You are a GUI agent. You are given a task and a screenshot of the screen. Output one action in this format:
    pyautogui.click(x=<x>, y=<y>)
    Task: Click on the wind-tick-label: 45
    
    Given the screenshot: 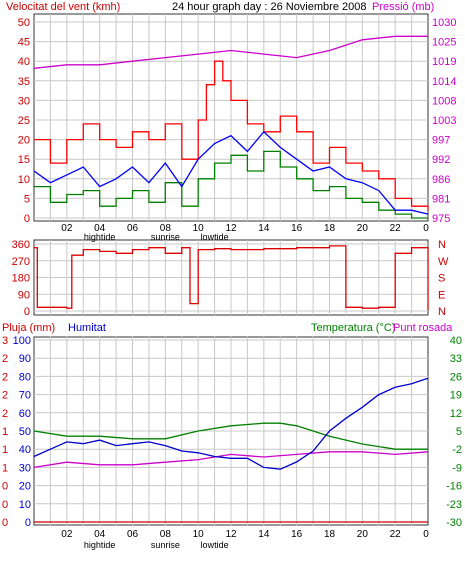 What is the action you would take?
    pyautogui.click(x=24, y=43)
    